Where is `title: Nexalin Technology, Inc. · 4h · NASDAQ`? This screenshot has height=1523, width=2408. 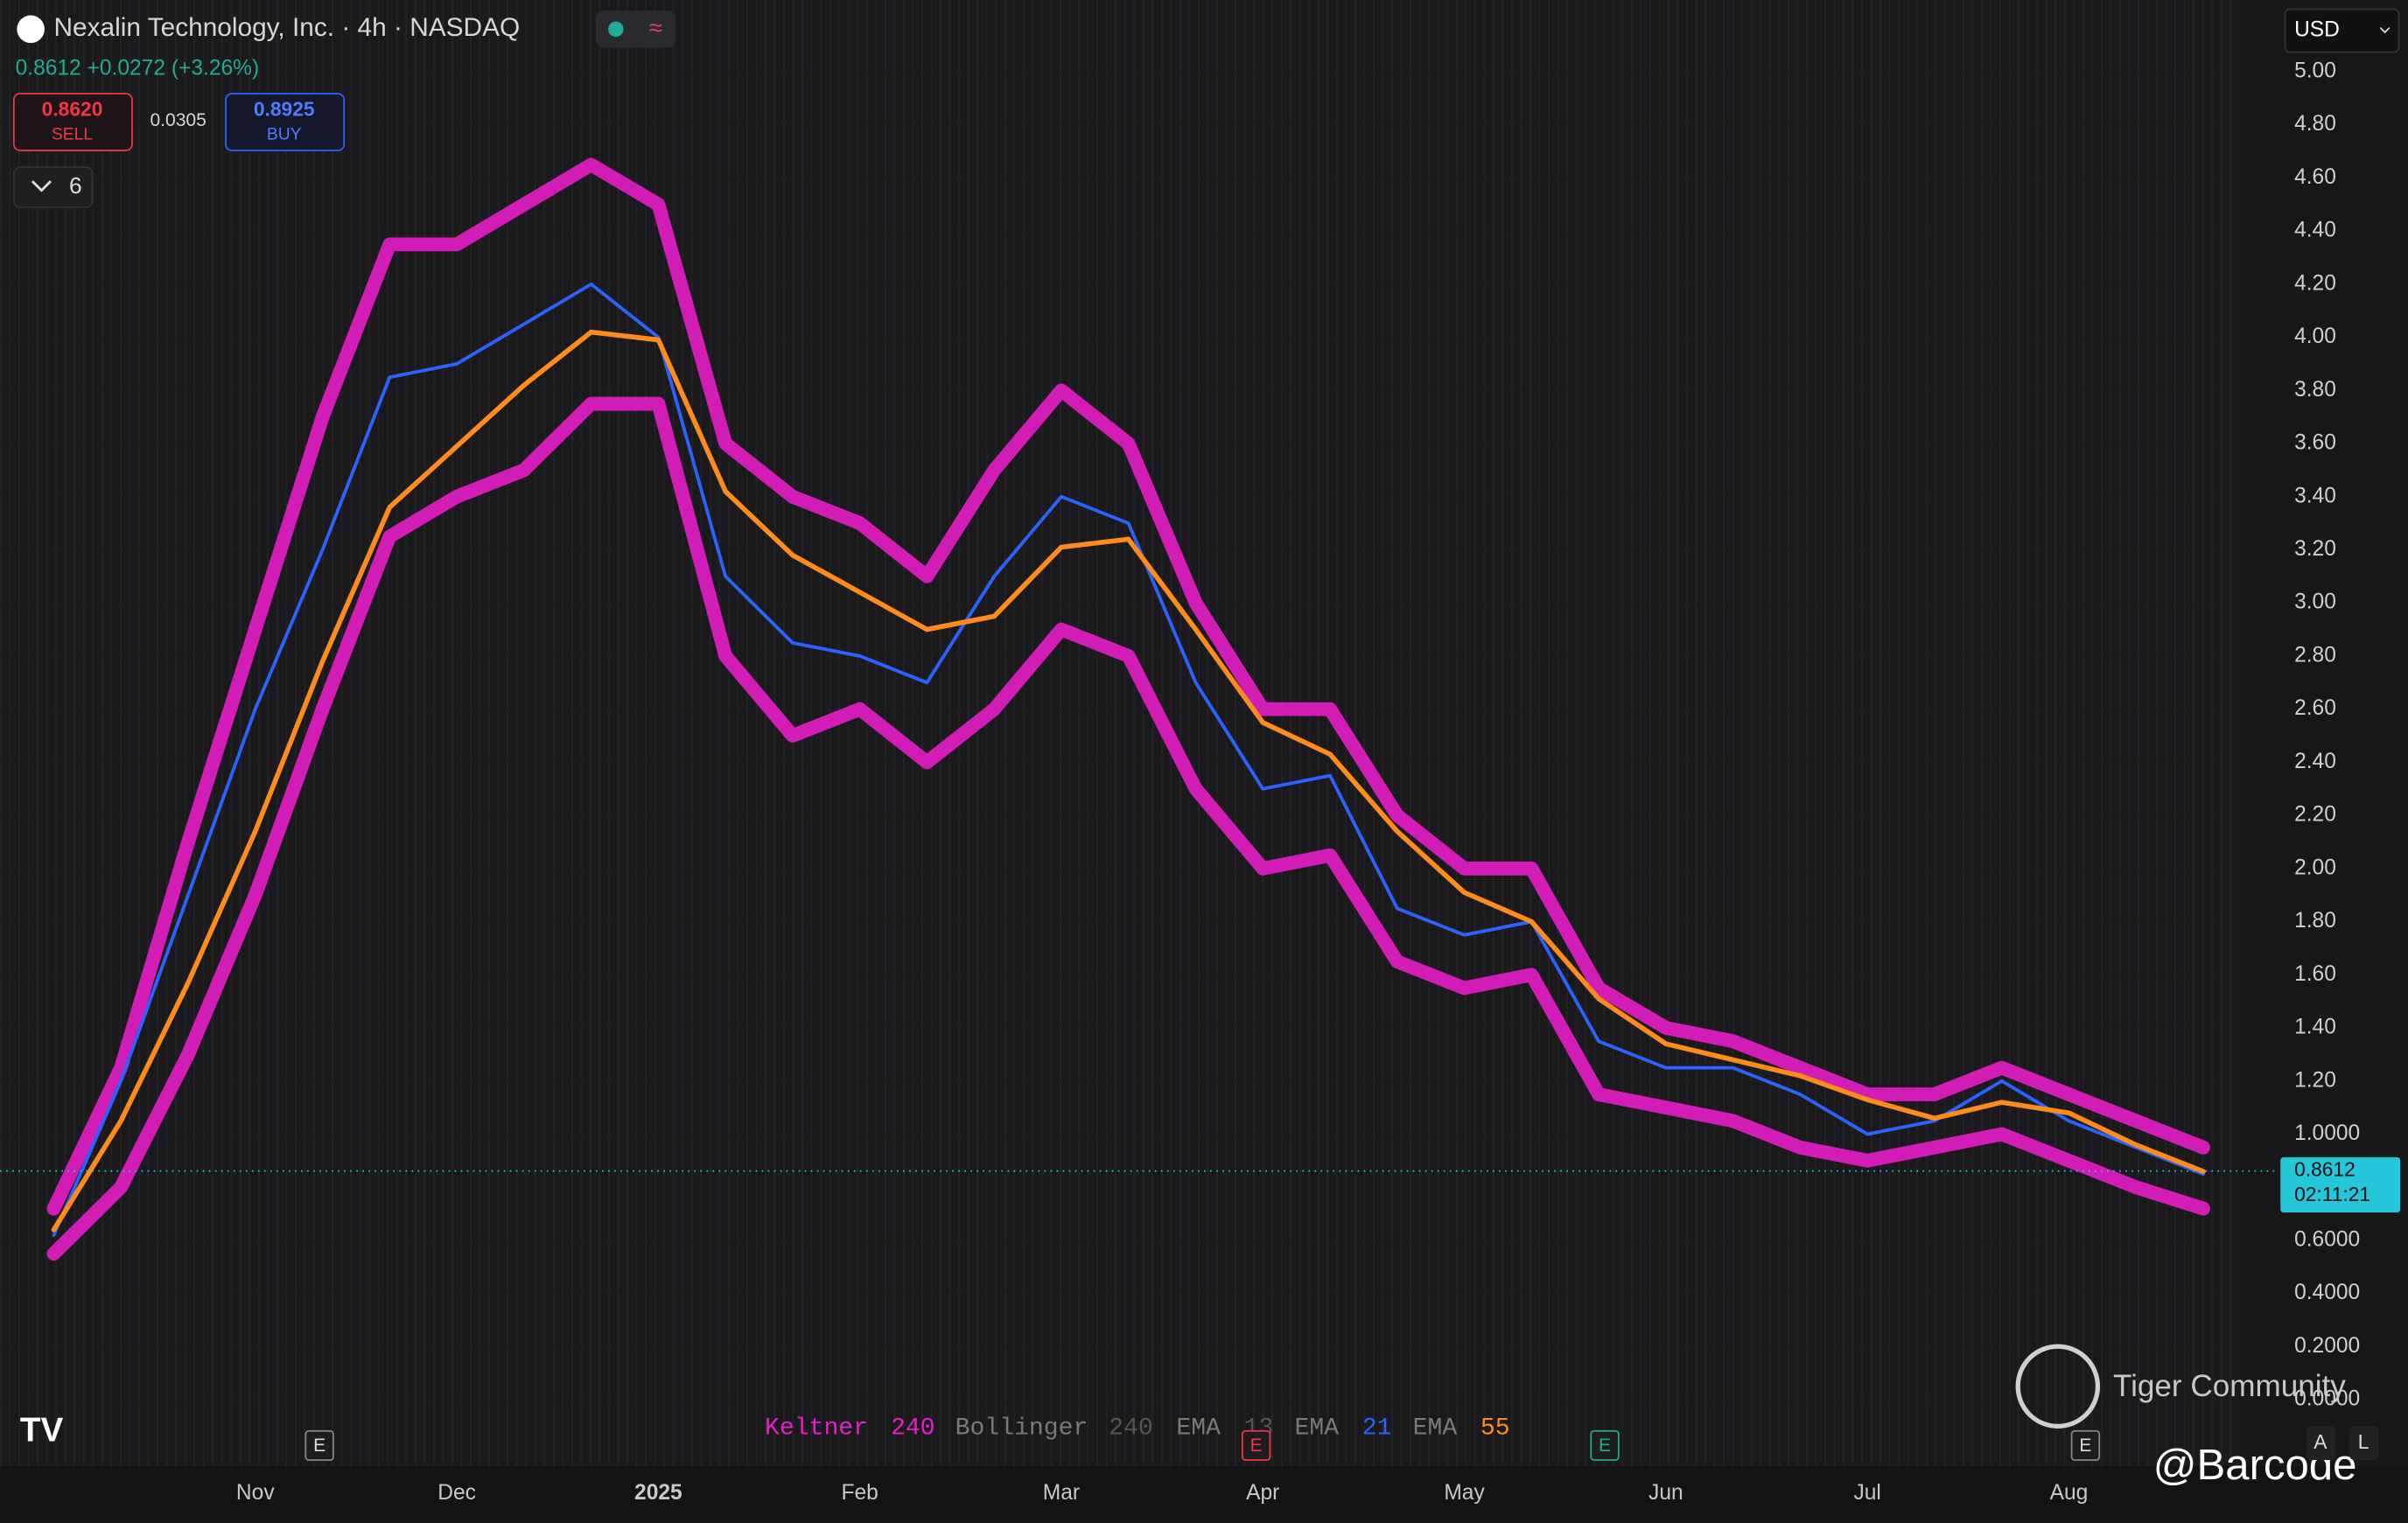
title: Nexalin Technology, Inc. · 4h · NASDAQ is located at coordinates (286, 27).